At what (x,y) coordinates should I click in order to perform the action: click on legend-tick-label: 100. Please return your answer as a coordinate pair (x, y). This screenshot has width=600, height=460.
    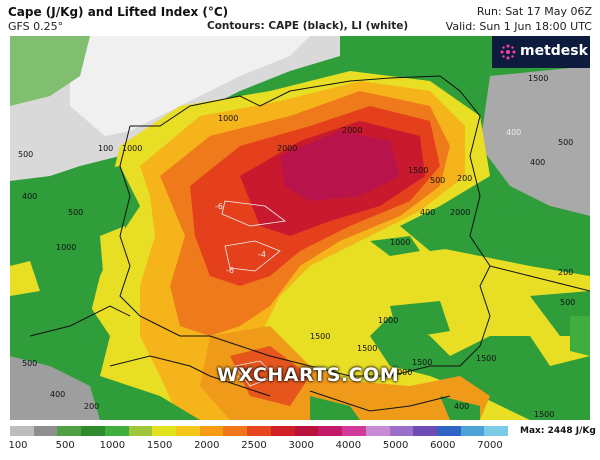
    Looking at the image, I should click on (18, 445).